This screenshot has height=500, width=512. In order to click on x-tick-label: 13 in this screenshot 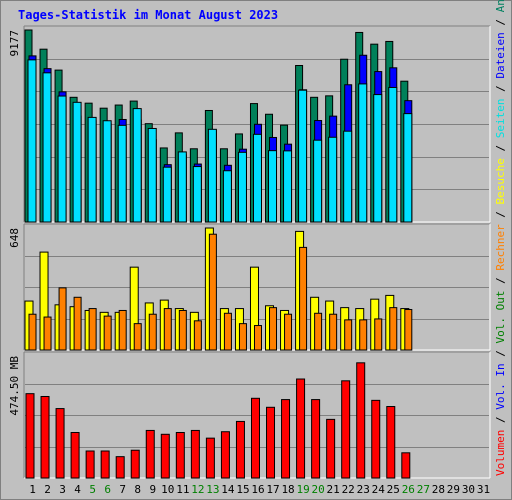, I will do `click(212, 489)`.